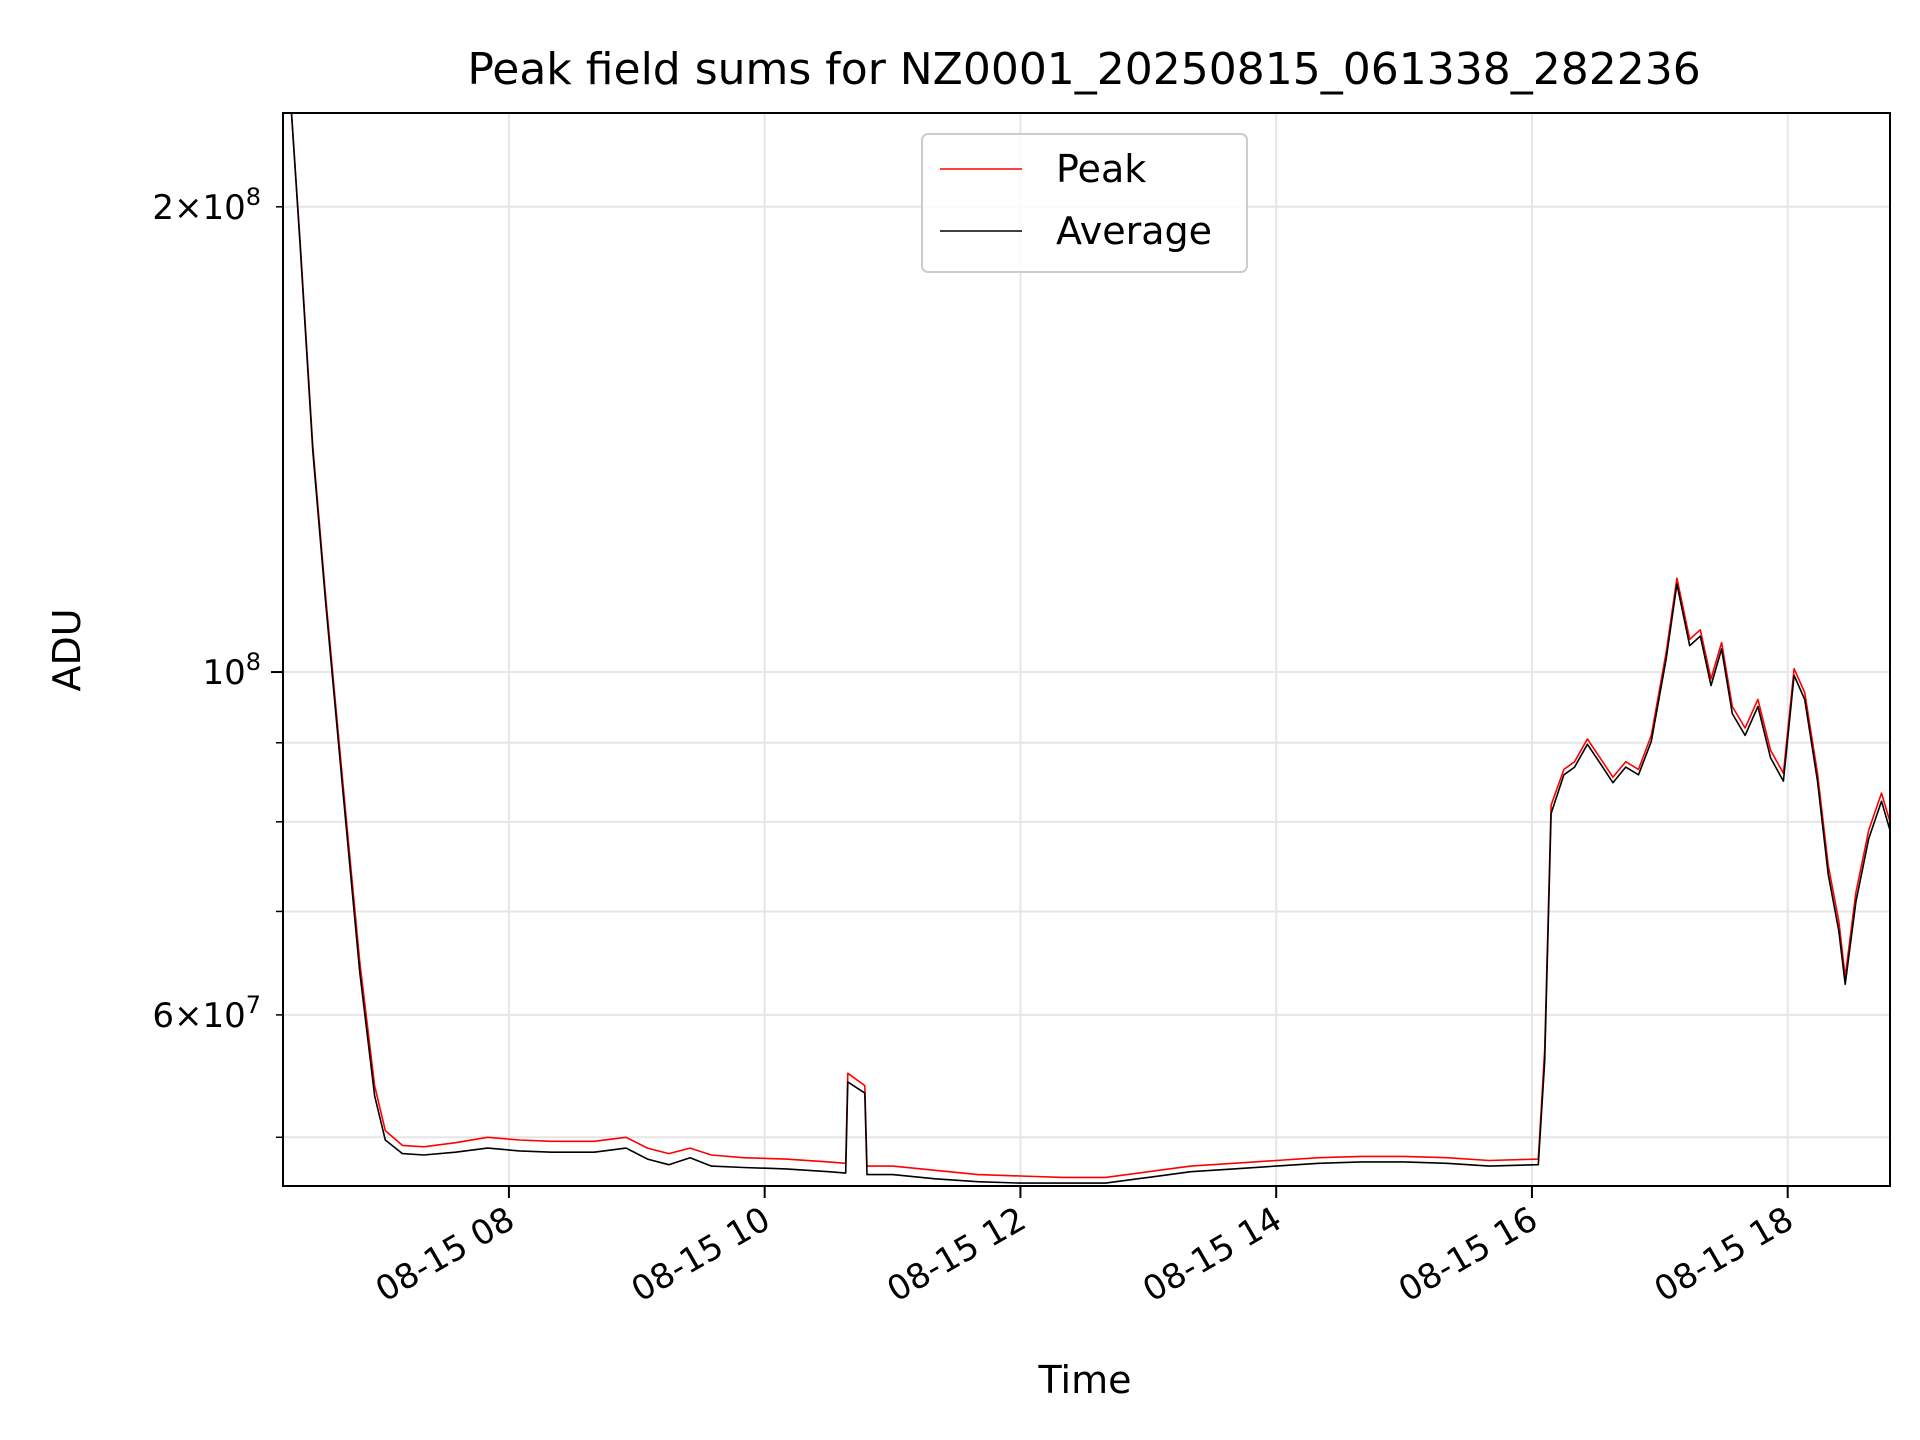 This screenshot has width=1920, height=1440. What do you see at coordinates (1101, 169) in the screenshot?
I see `legend-label-peak: Peak` at bounding box center [1101, 169].